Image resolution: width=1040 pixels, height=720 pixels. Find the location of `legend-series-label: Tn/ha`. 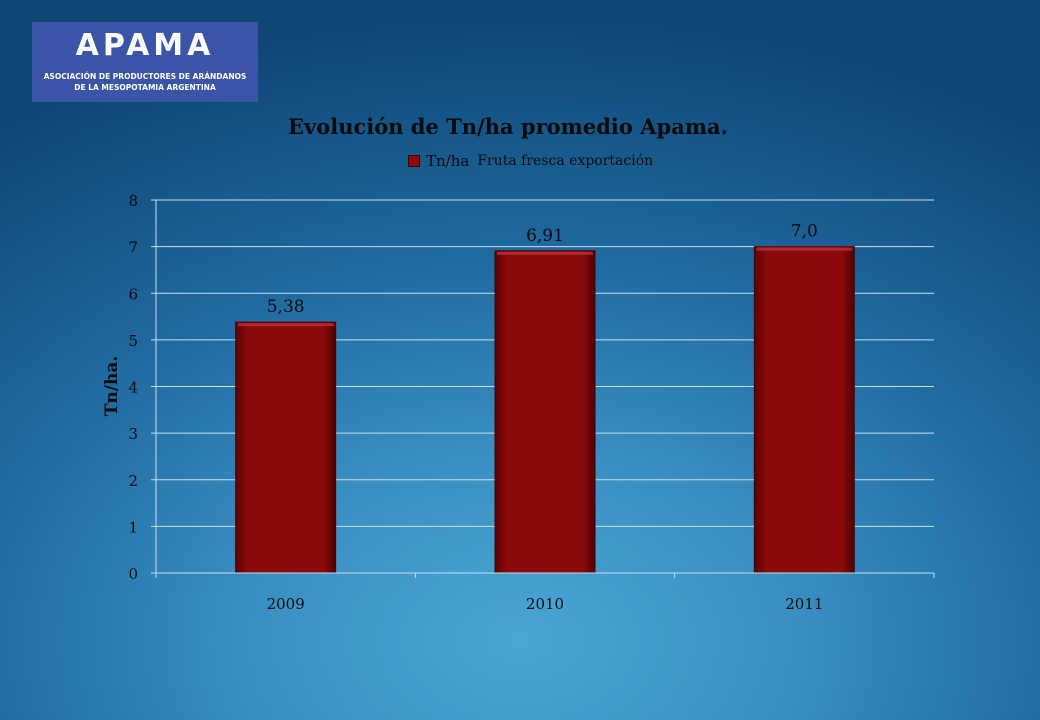

legend-series-label: Tn/ha is located at coordinates (448, 161).